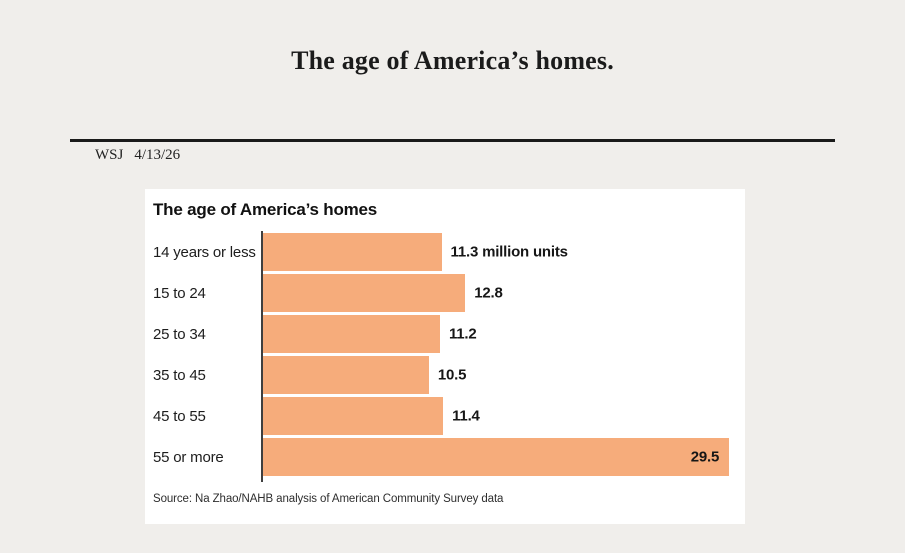  Describe the element at coordinates (179, 416) in the screenshot. I see `category-label: 45 to 55` at that location.